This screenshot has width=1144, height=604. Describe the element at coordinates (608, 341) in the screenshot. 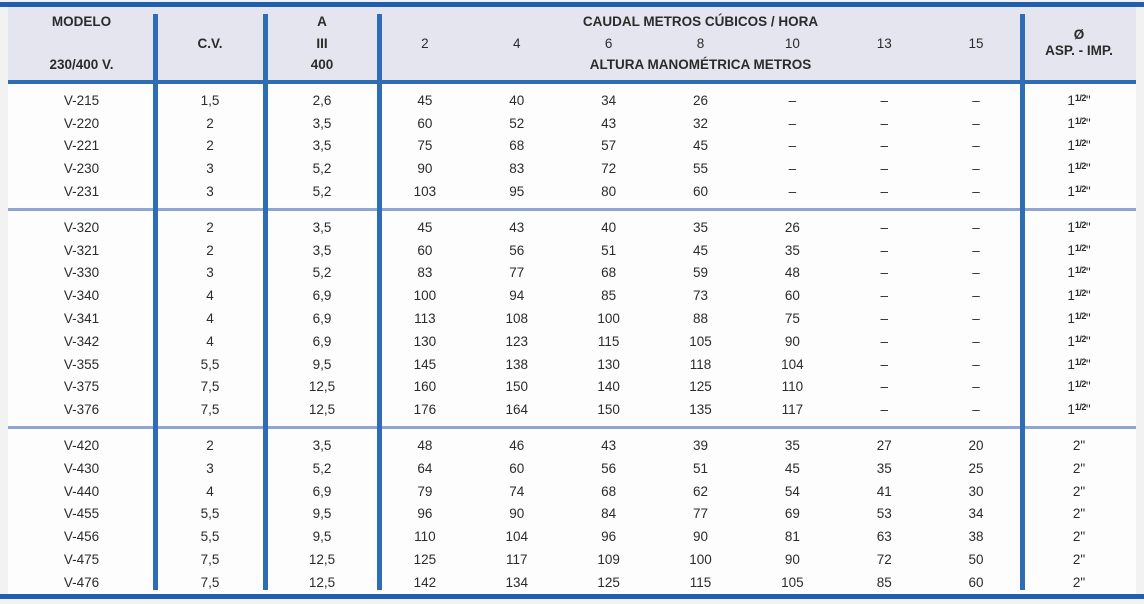

I see `cell-flow-6: 115` at that location.